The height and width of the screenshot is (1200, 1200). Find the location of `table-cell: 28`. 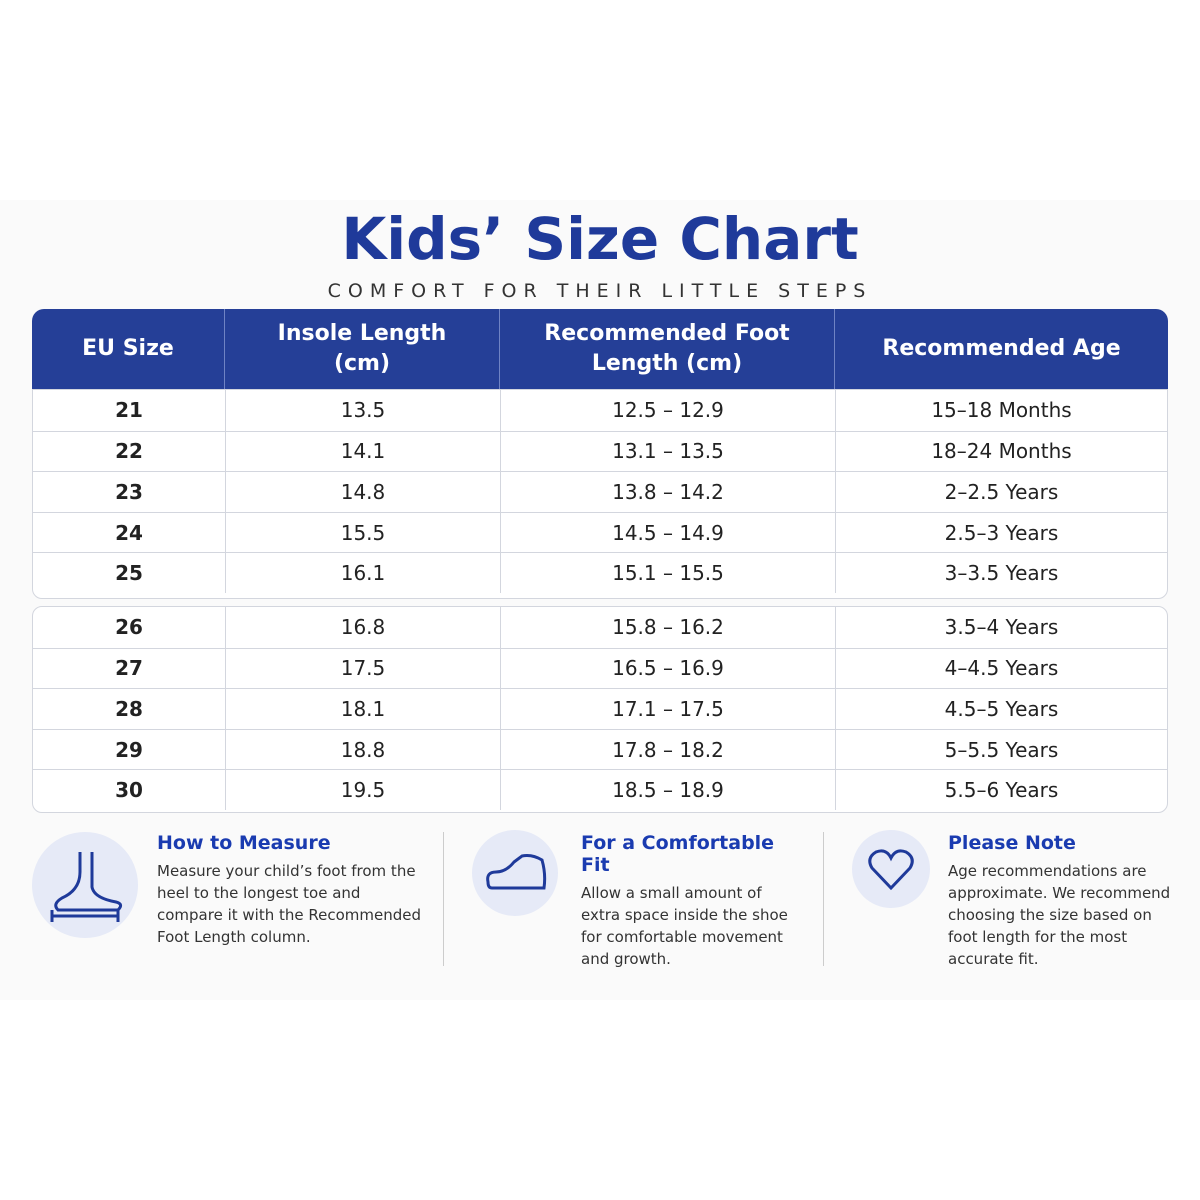

table-cell: 28 is located at coordinates (129, 709).